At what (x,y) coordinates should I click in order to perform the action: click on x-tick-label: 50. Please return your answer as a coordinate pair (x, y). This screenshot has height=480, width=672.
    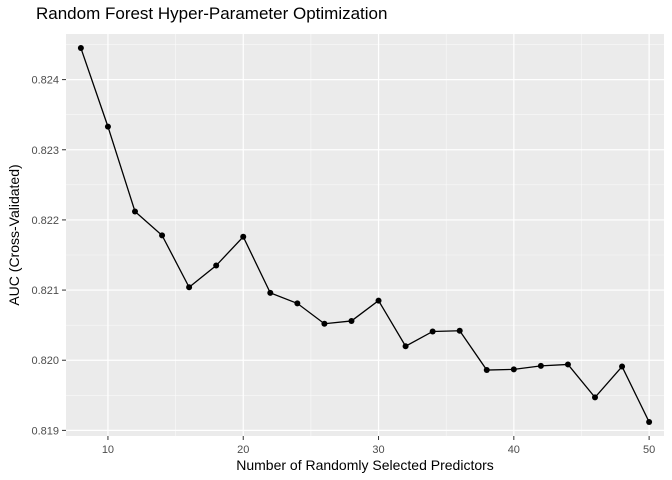
    Looking at the image, I should click on (649, 450).